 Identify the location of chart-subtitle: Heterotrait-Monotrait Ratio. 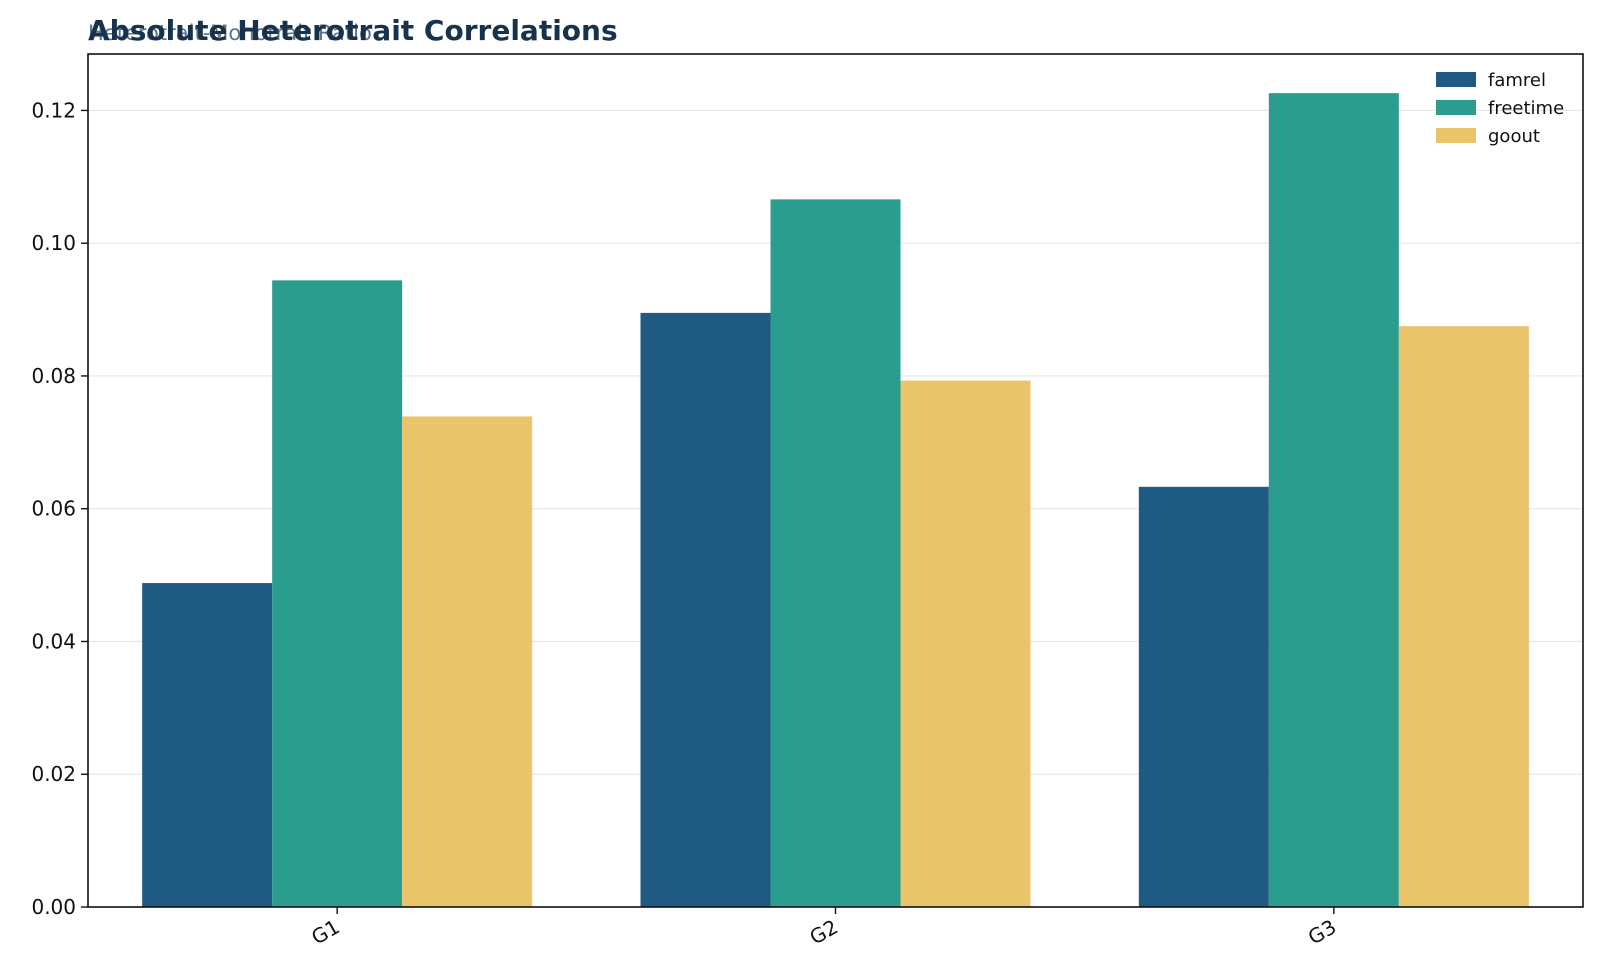
(230, 33).